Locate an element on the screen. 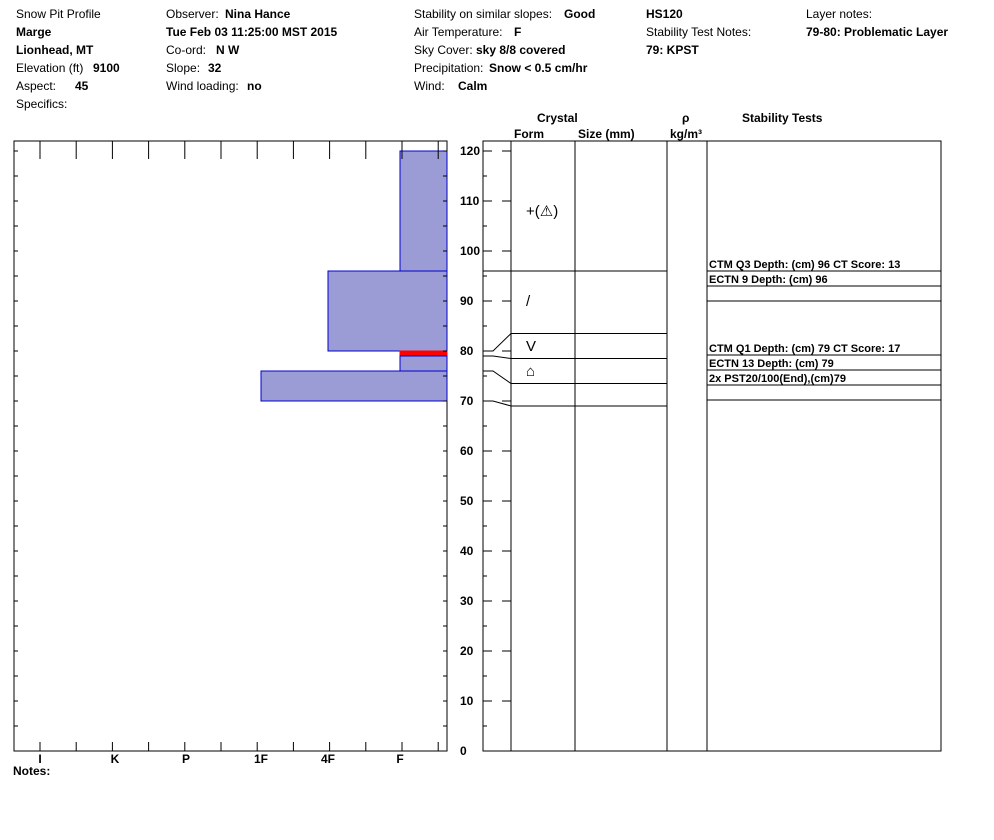 The image size is (994, 840). profile-name: Marge is located at coordinates (34, 32).